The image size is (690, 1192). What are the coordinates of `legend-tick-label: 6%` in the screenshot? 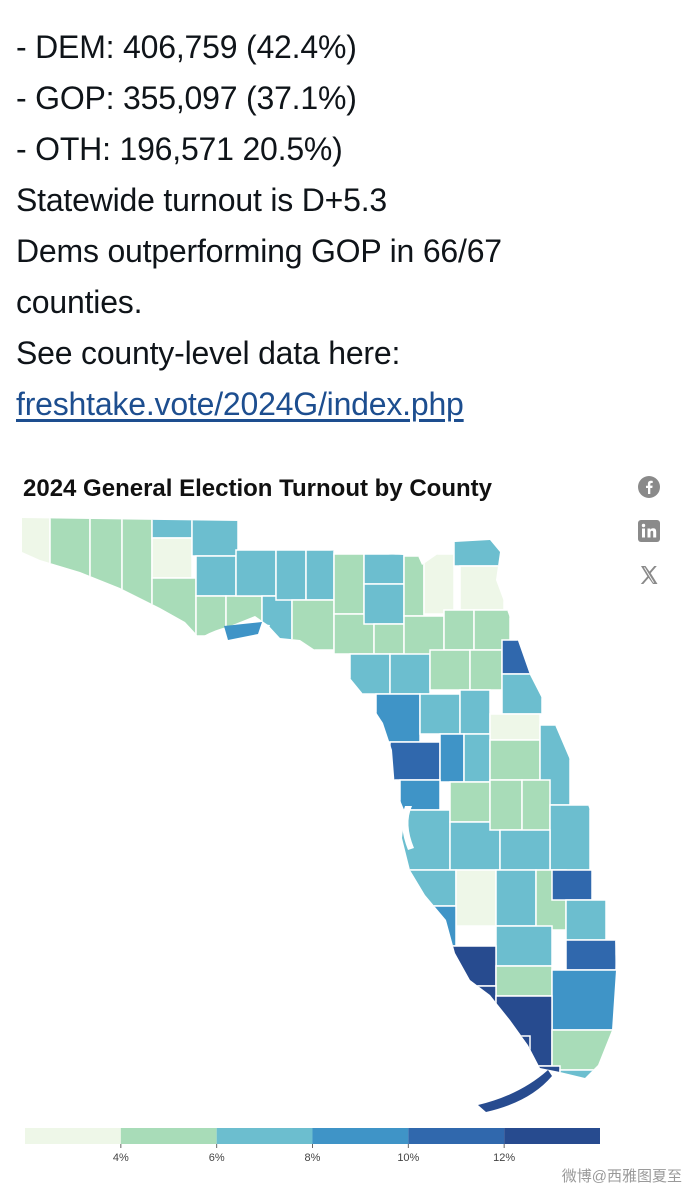 It's located at (217, 1158).